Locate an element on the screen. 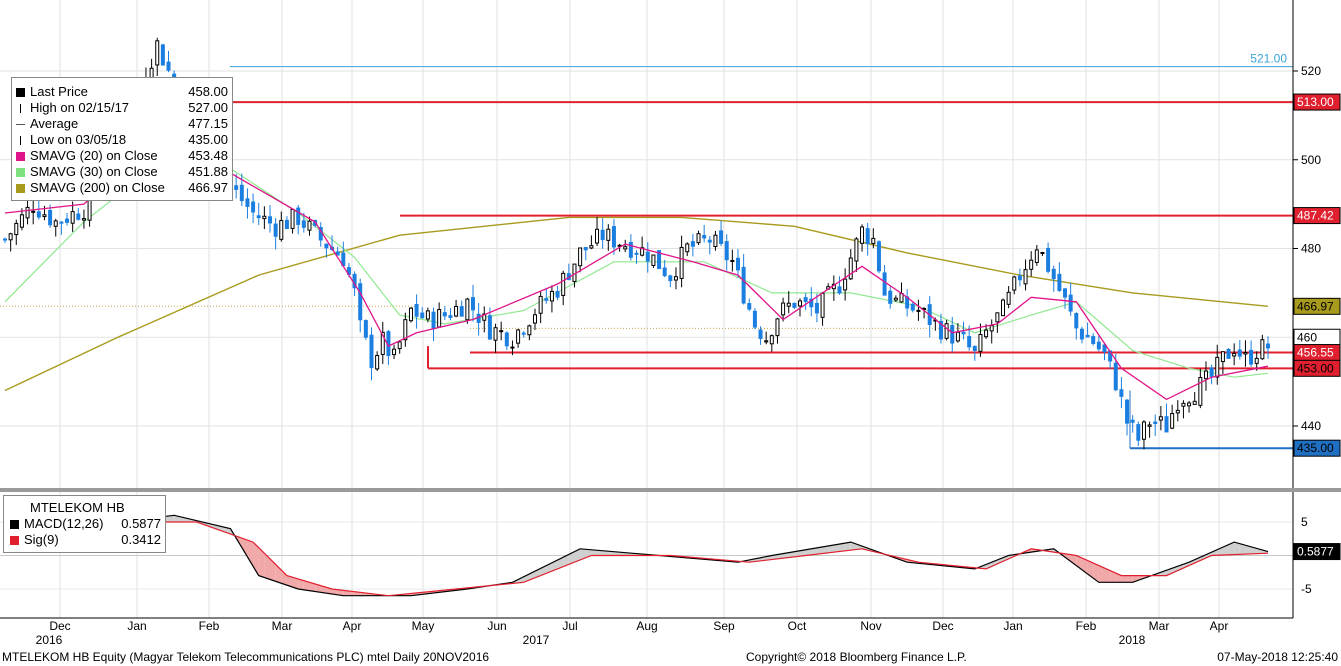  legend-value: 477.15 is located at coordinates (208, 123).